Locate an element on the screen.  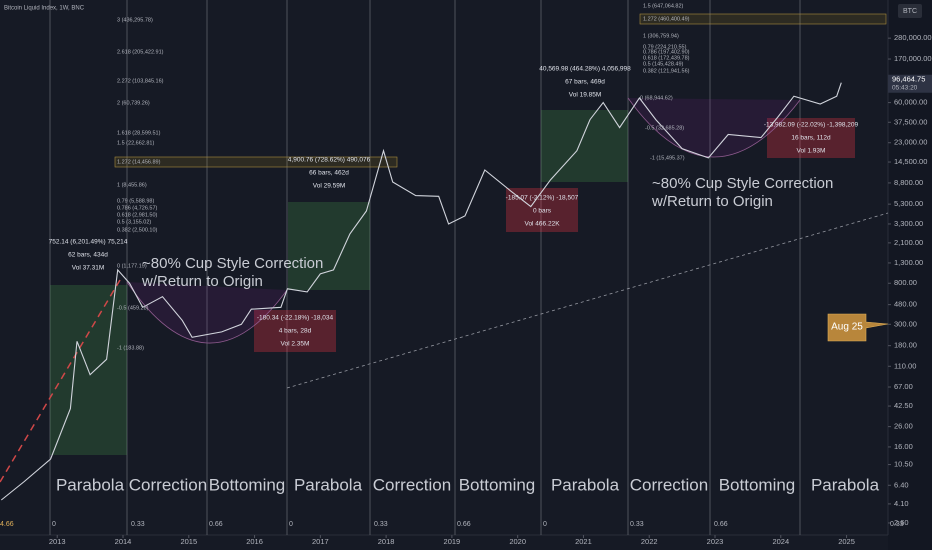
x-tick-label: 2018 is located at coordinates (386, 541).